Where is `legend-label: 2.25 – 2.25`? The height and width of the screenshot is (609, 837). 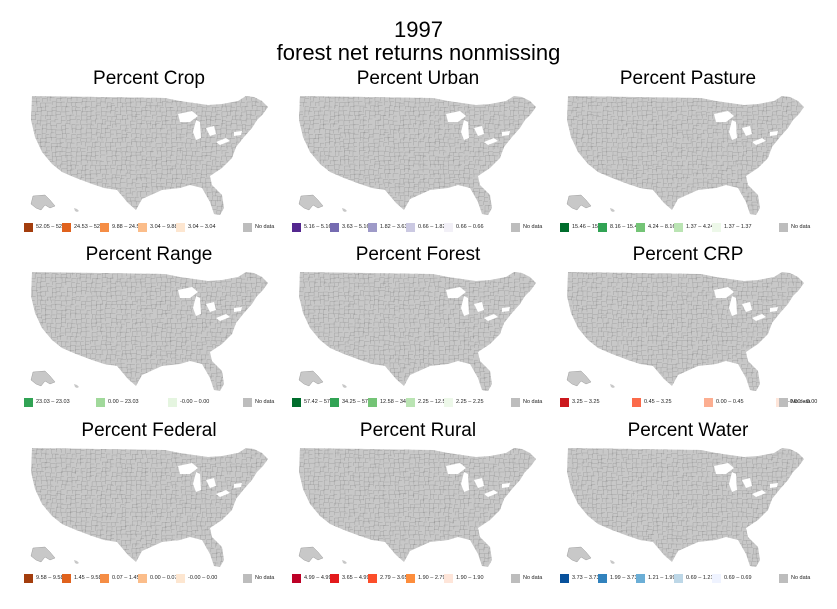 legend-label: 2.25 – 2.25 is located at coordinates (470, 402).